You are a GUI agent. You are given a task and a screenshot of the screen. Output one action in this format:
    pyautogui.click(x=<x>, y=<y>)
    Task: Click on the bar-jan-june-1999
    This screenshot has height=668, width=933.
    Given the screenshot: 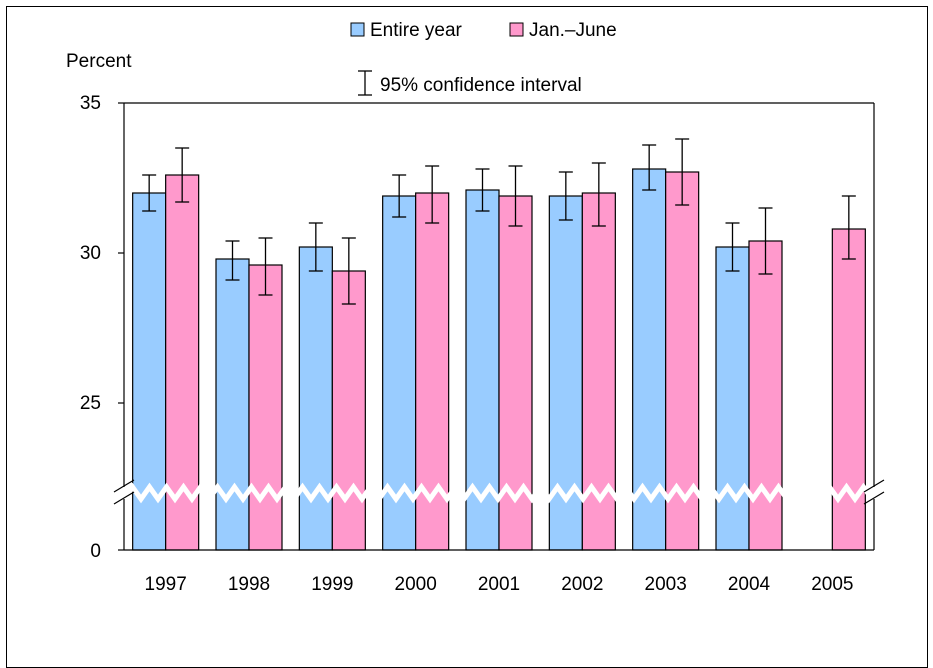 What is the action you would take?
    pyautogui.click(x=348, y=410)
    